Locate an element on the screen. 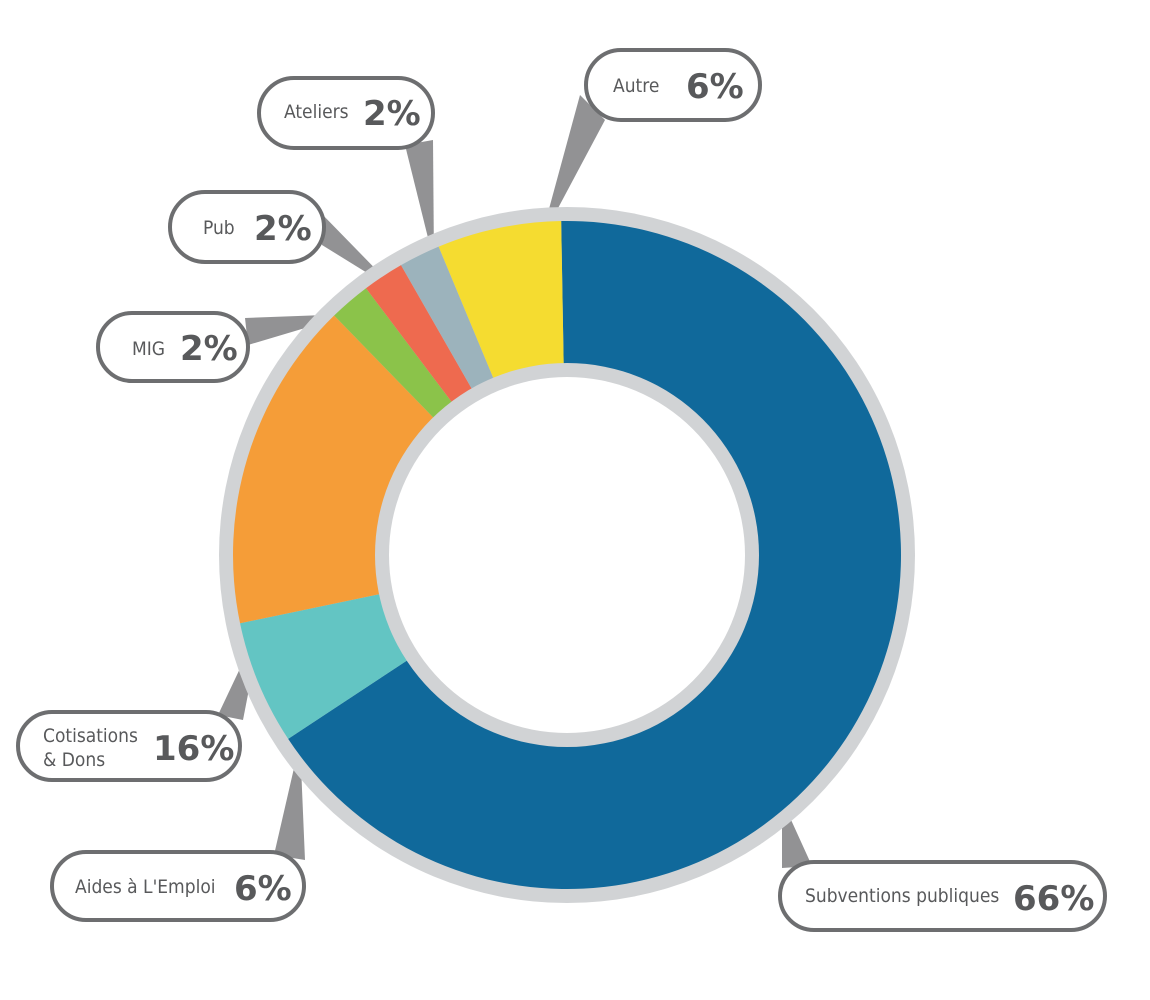 This screenshot has width=1150, height=1000. label-autre: Autre is located at coordinates (636, 86).